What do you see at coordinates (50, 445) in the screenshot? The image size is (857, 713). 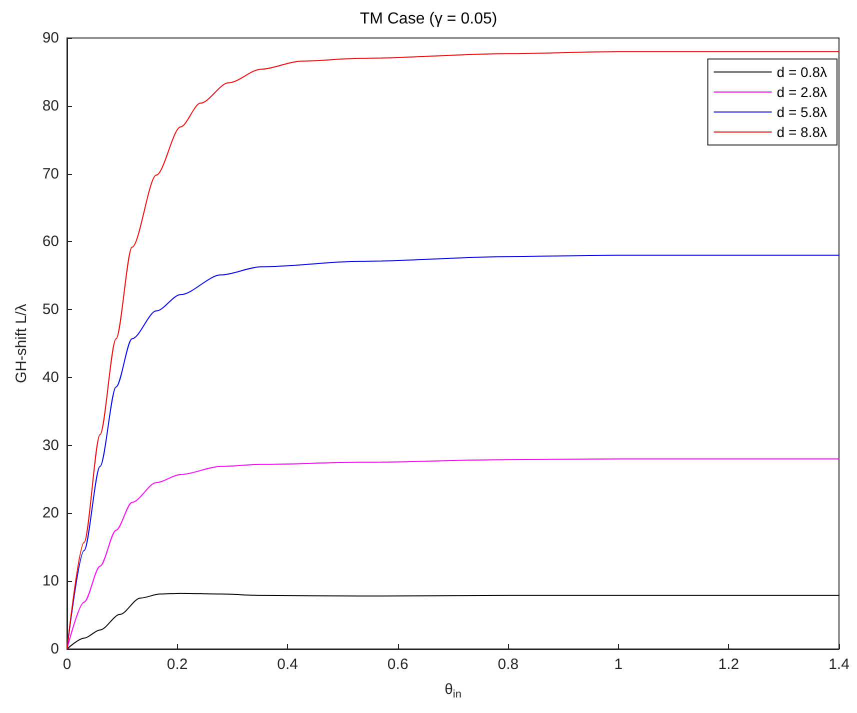 I see `y-tick-label: 30` at bounding box center [50, 445].